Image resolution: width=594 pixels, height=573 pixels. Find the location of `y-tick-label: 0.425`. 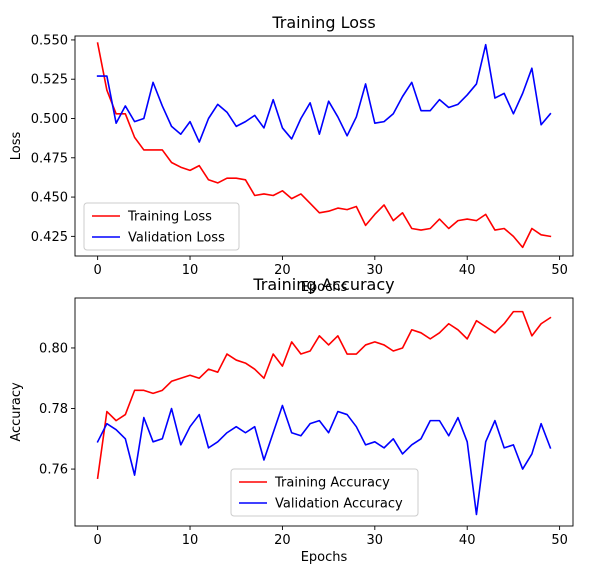

y-tick-label: 0.425 is located at coordinates (49, 237).